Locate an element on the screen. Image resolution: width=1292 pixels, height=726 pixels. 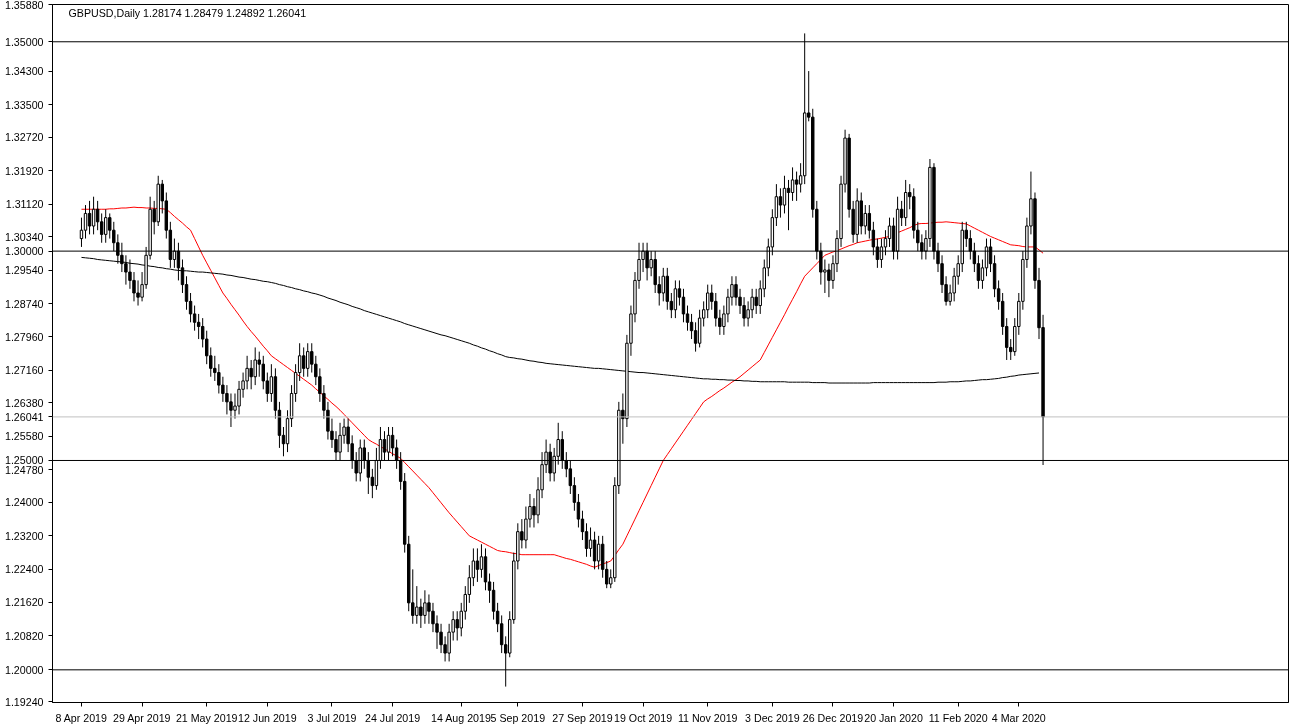
x-tick-label: 20 Jan 2020 is located at coordinates (893, 717).